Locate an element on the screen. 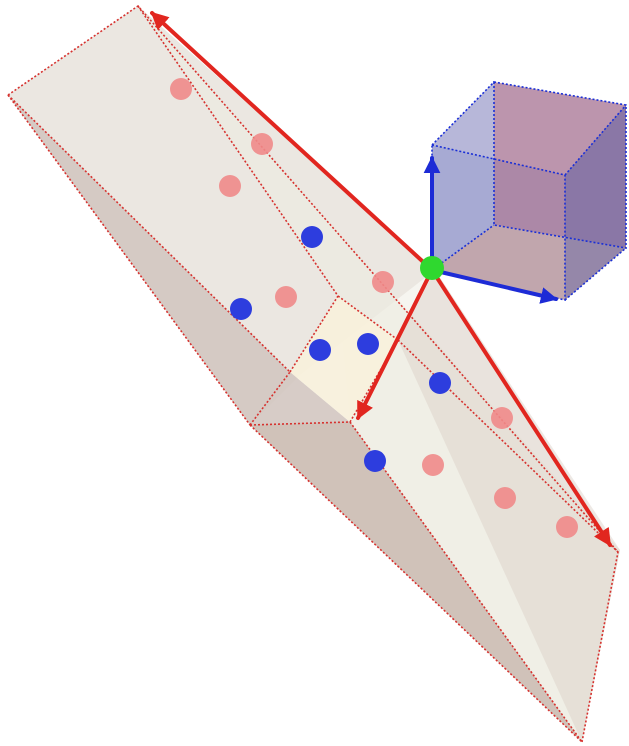  cube-face-front is located at coordinates (498, 222).